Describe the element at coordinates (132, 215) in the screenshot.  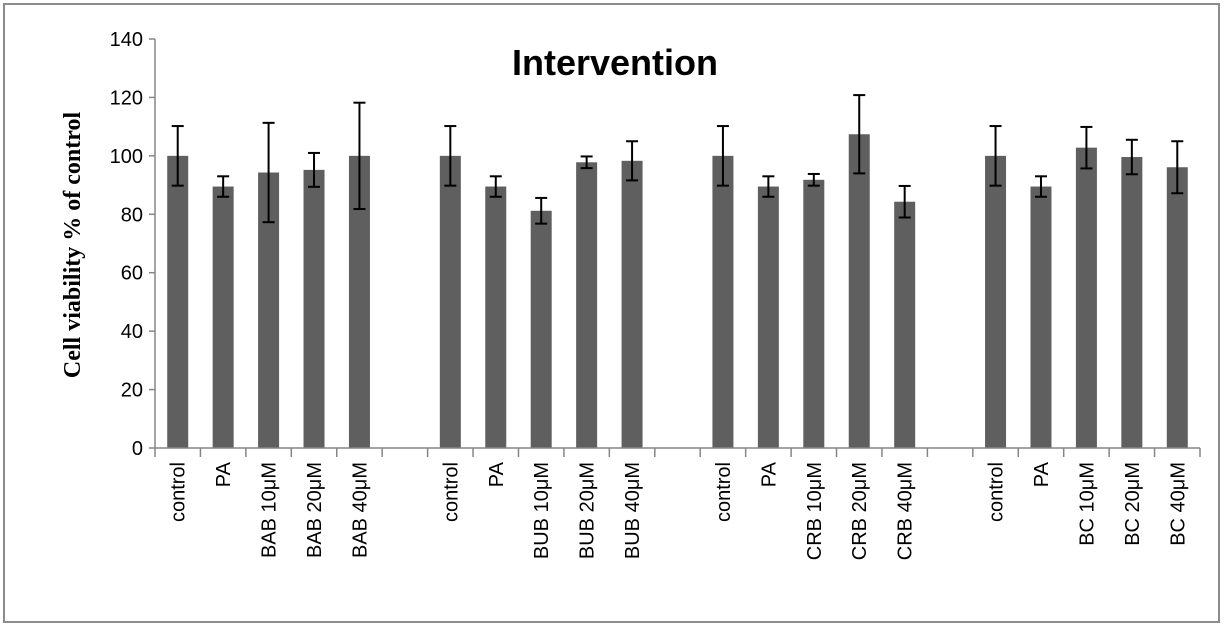
I see `y-tick-label: 80` at that location.